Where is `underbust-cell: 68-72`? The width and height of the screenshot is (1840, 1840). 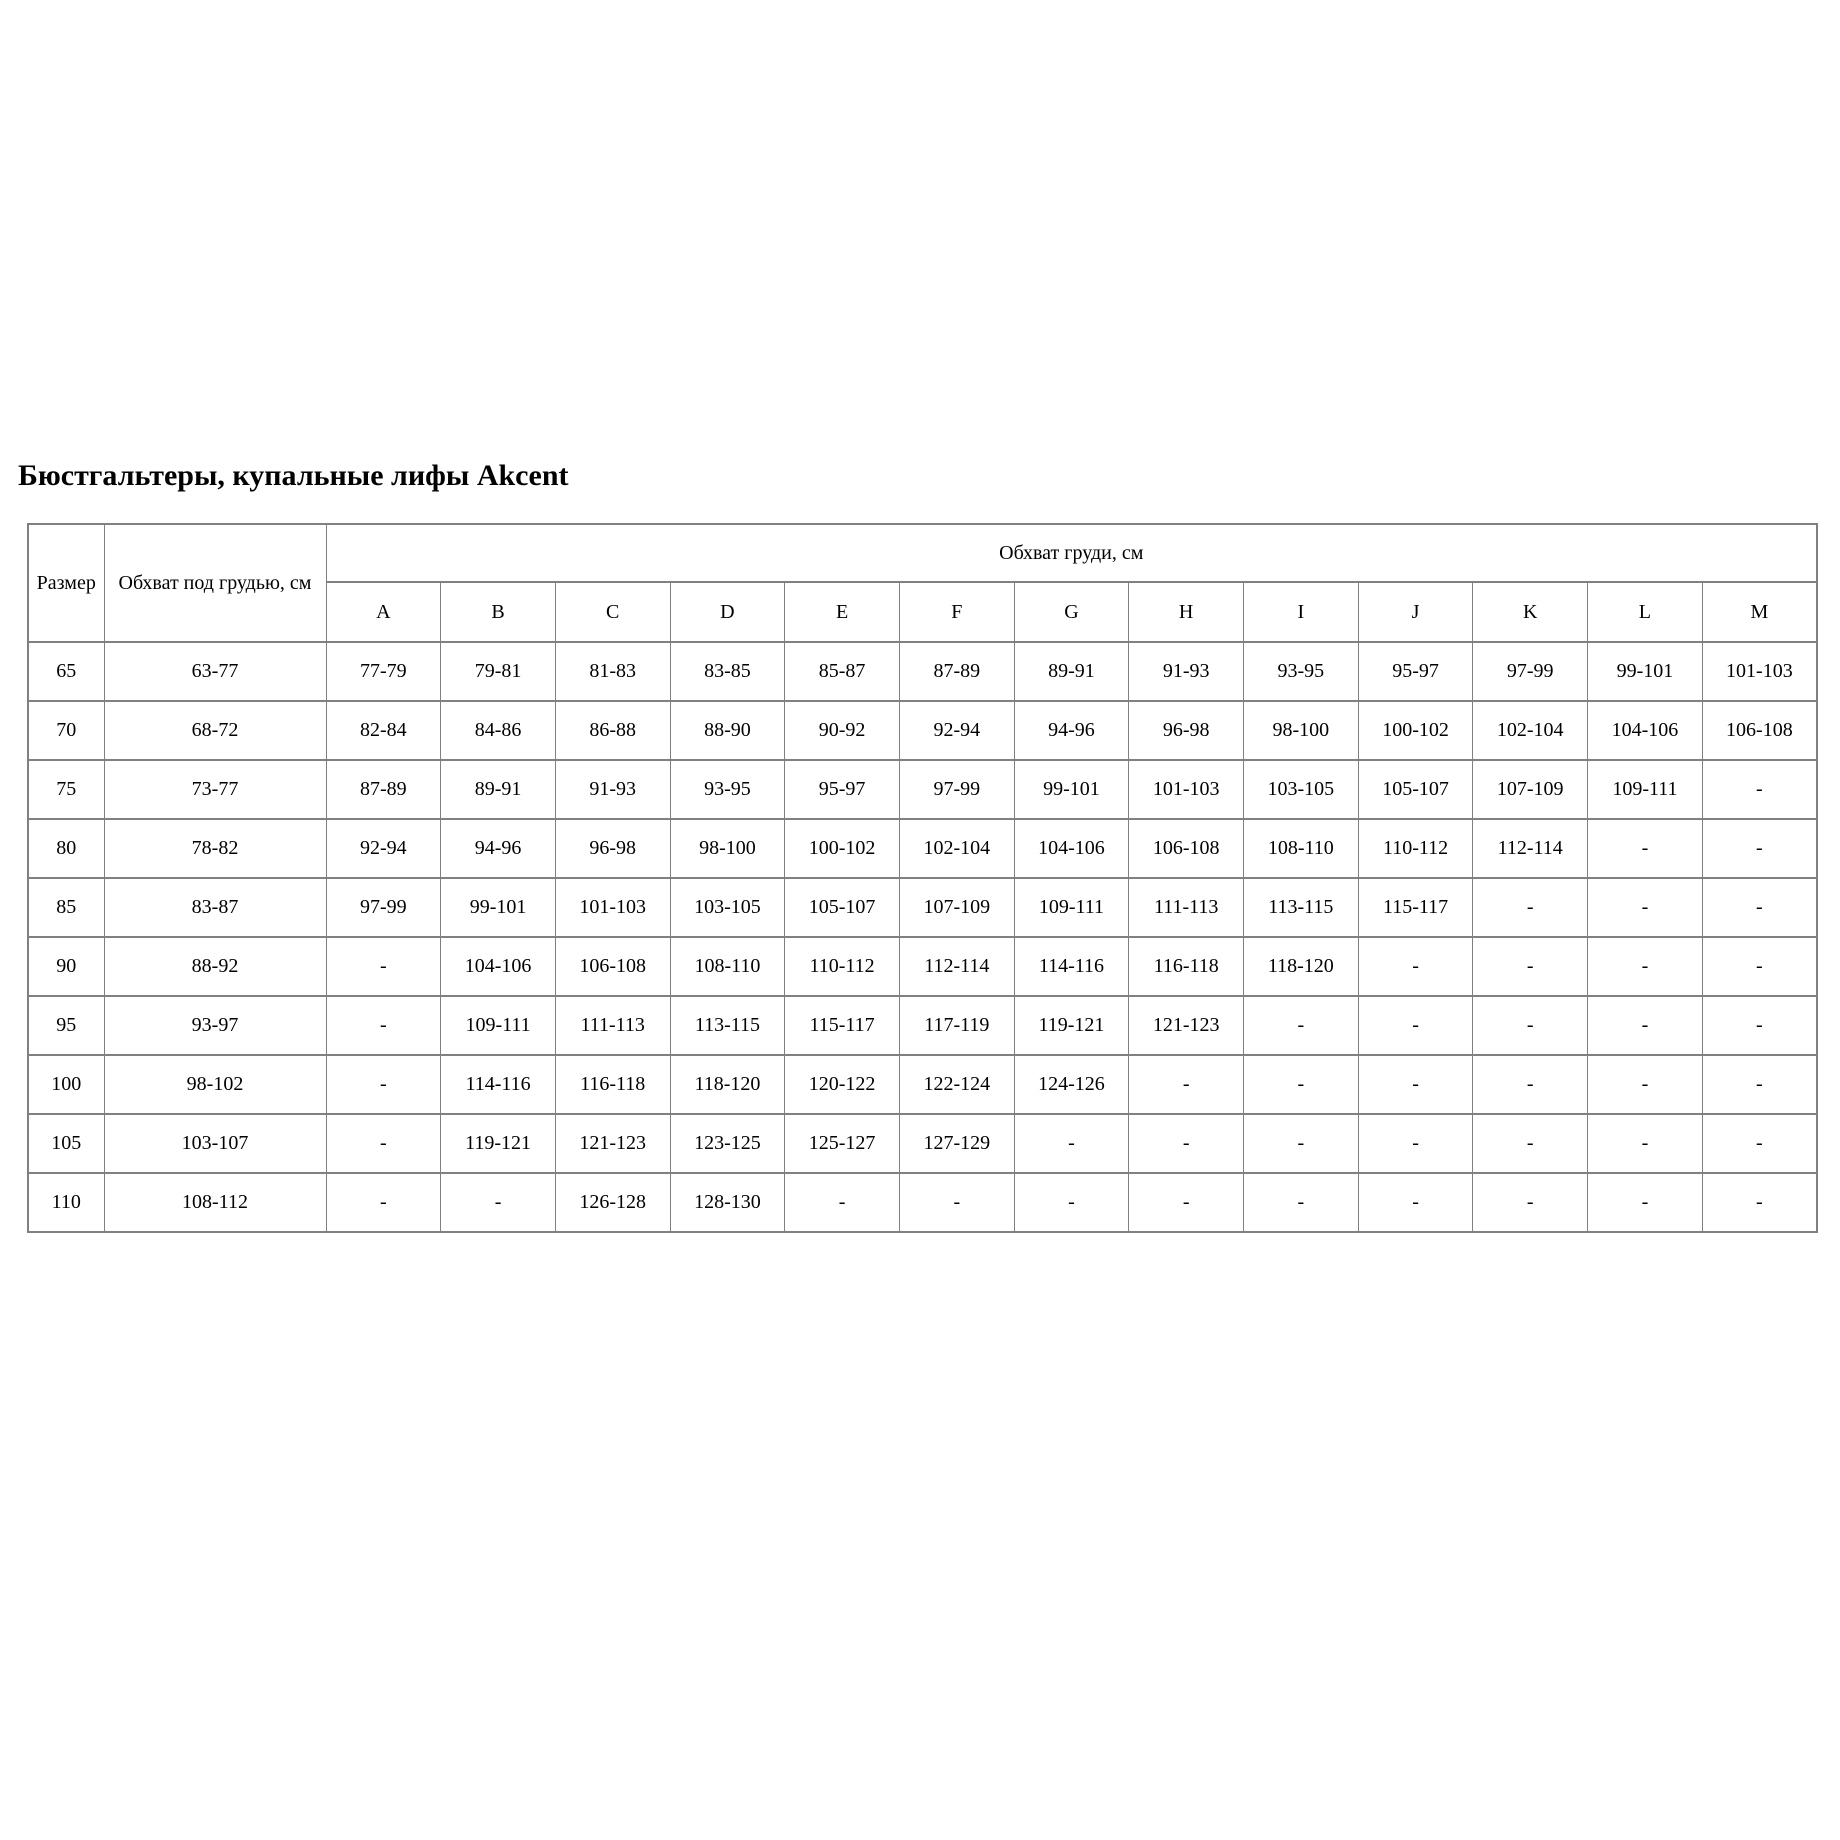 underbust-cell: 68-72 is located at coordinates (215, 730).